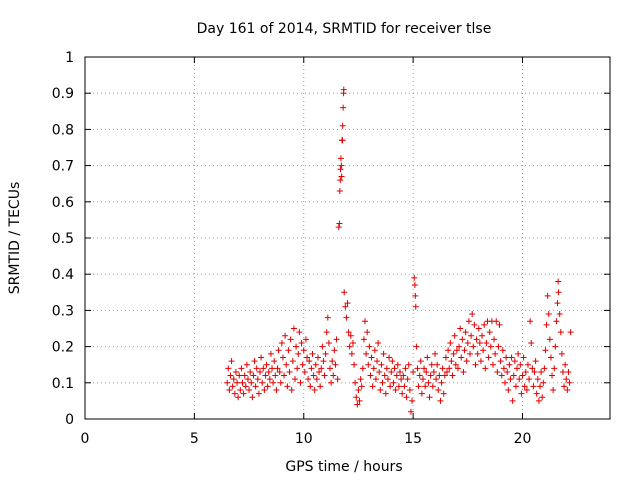 Image resolution: width=640 pixels, height=480 pixels. What do you see at coordinates (63, 203) in the screenshot?
I see `y-tick-label: 0.6` at bounding box center [63, 203].